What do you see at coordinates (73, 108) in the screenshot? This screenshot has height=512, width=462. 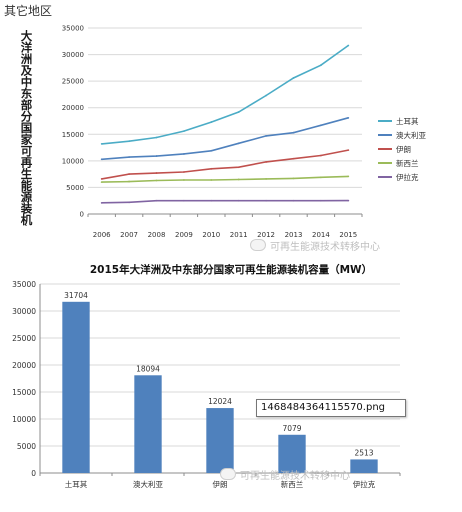 I see `line-chart-y-tick-label: 20000` at bounding box center [73, 108].